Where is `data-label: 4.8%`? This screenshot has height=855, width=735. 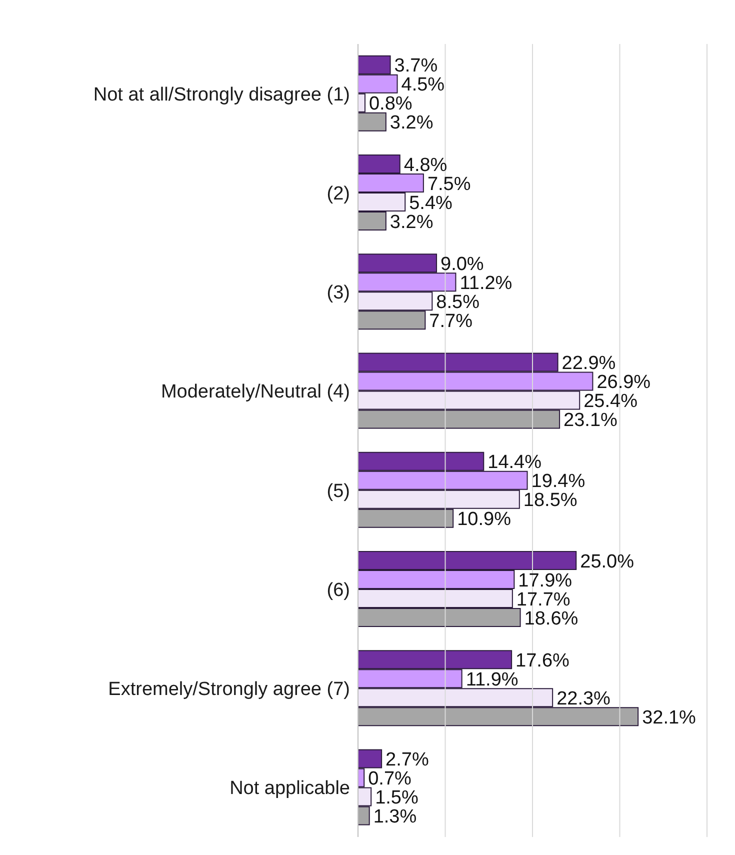 data-label: 4.8% is located at coordinates (426, 165).